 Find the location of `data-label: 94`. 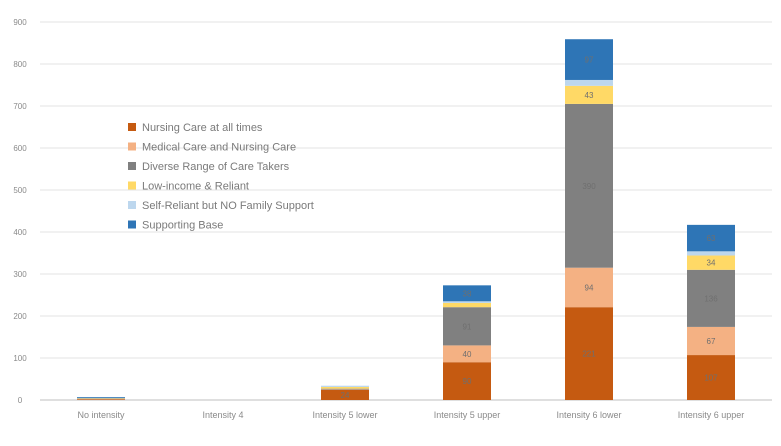

data-label: 94 is located at coordinates (589, 287).